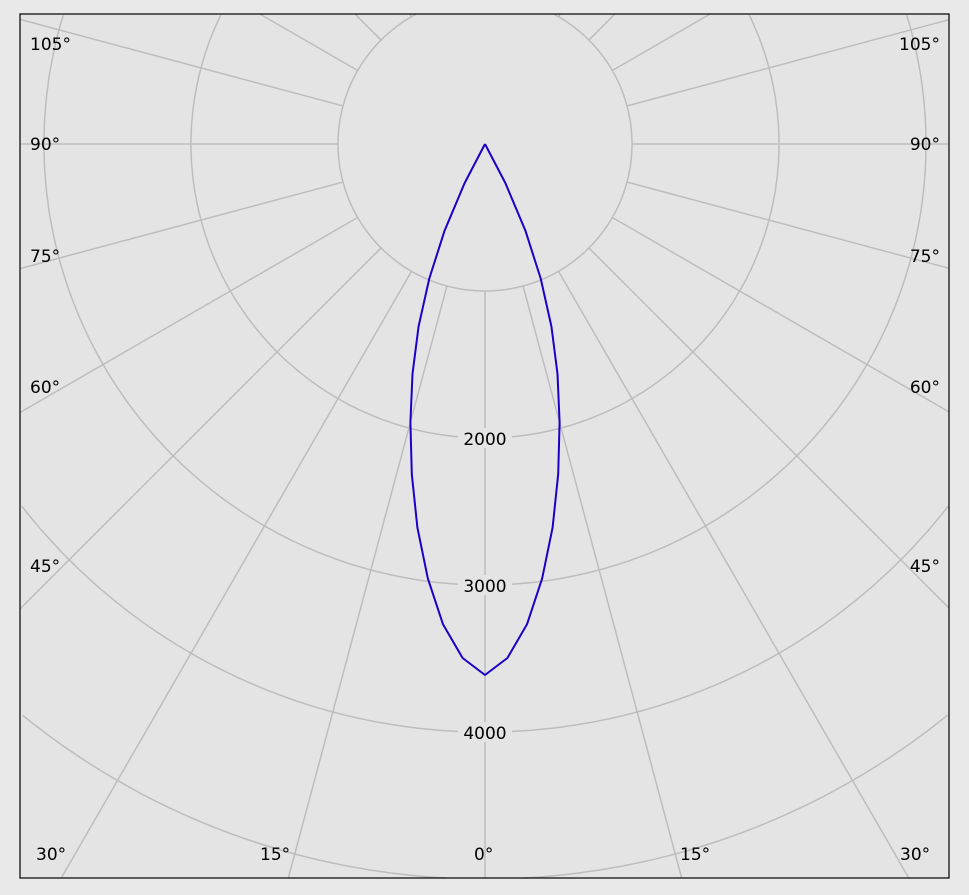 Image resolution: width=969 pixels, height=895 pixels. Describe the element at coordinates (919, 45) in the screenshot. I see `angle-label-right-105: 105°` at that location.